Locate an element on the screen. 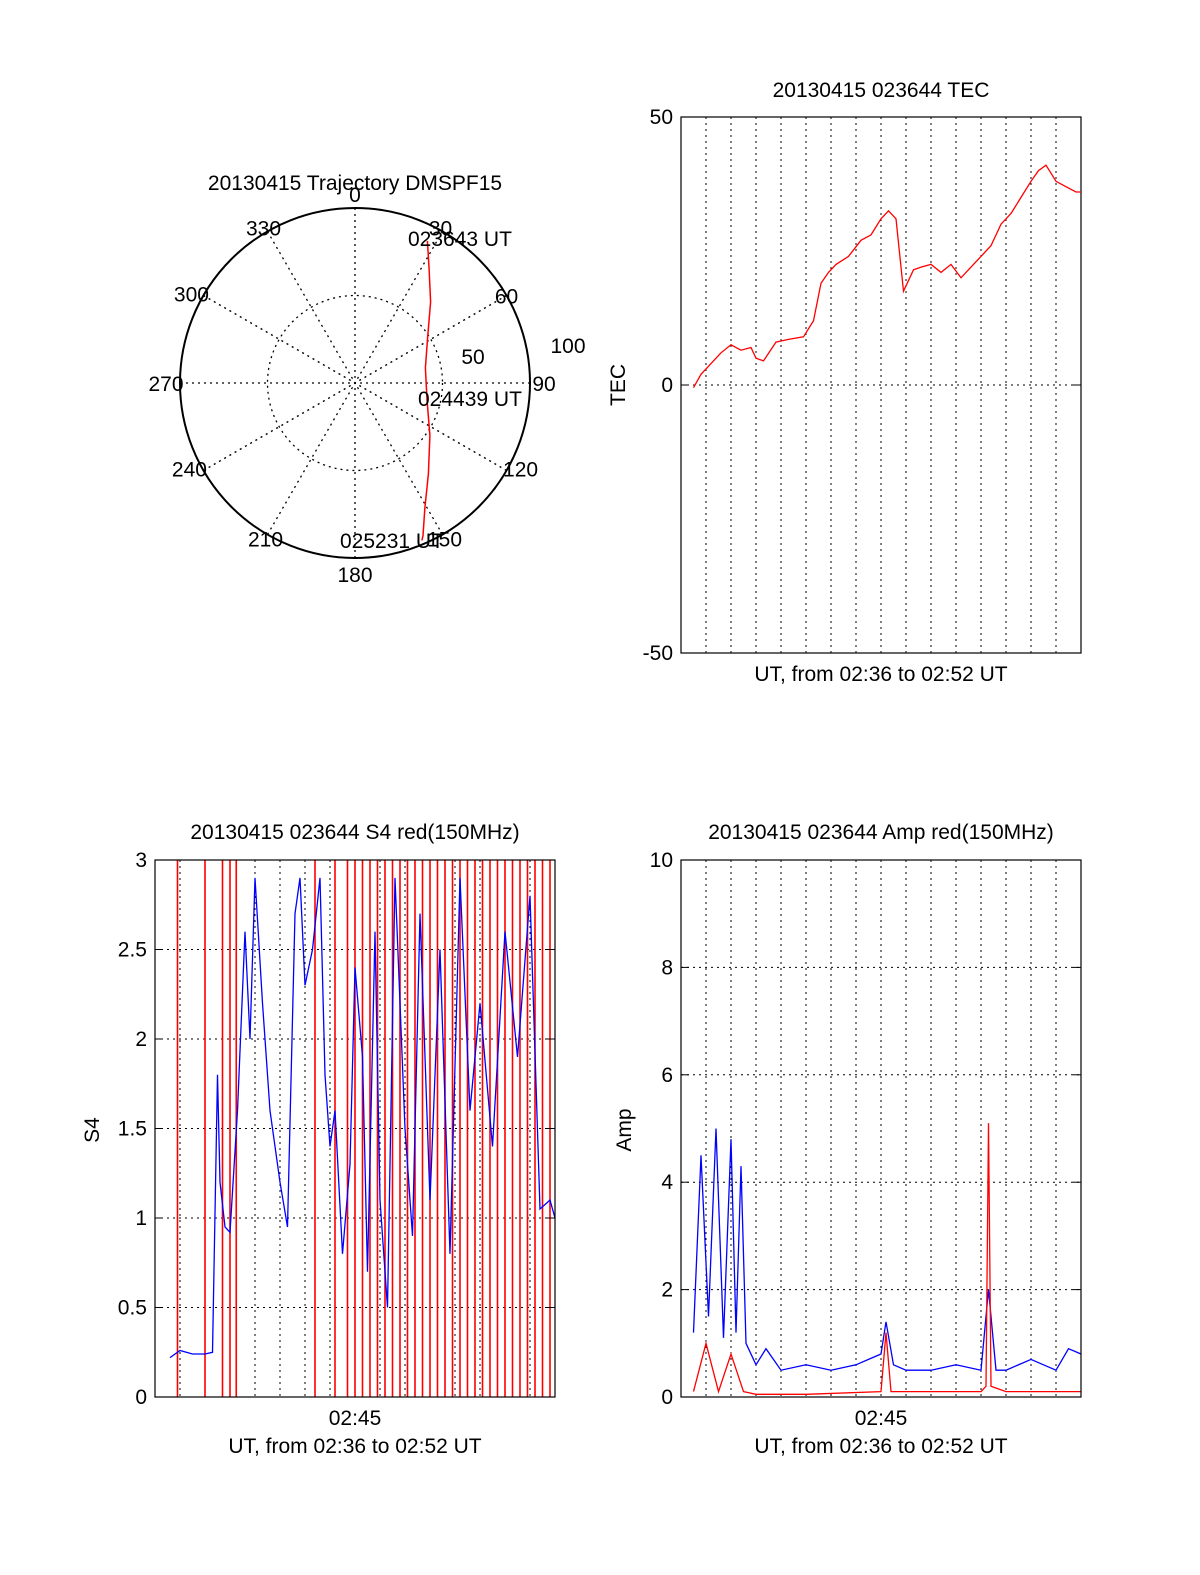 The width and height of the screenshot is (1200, 1575). polar-azimuth-label: 30 is located at coordinates (440, 228).